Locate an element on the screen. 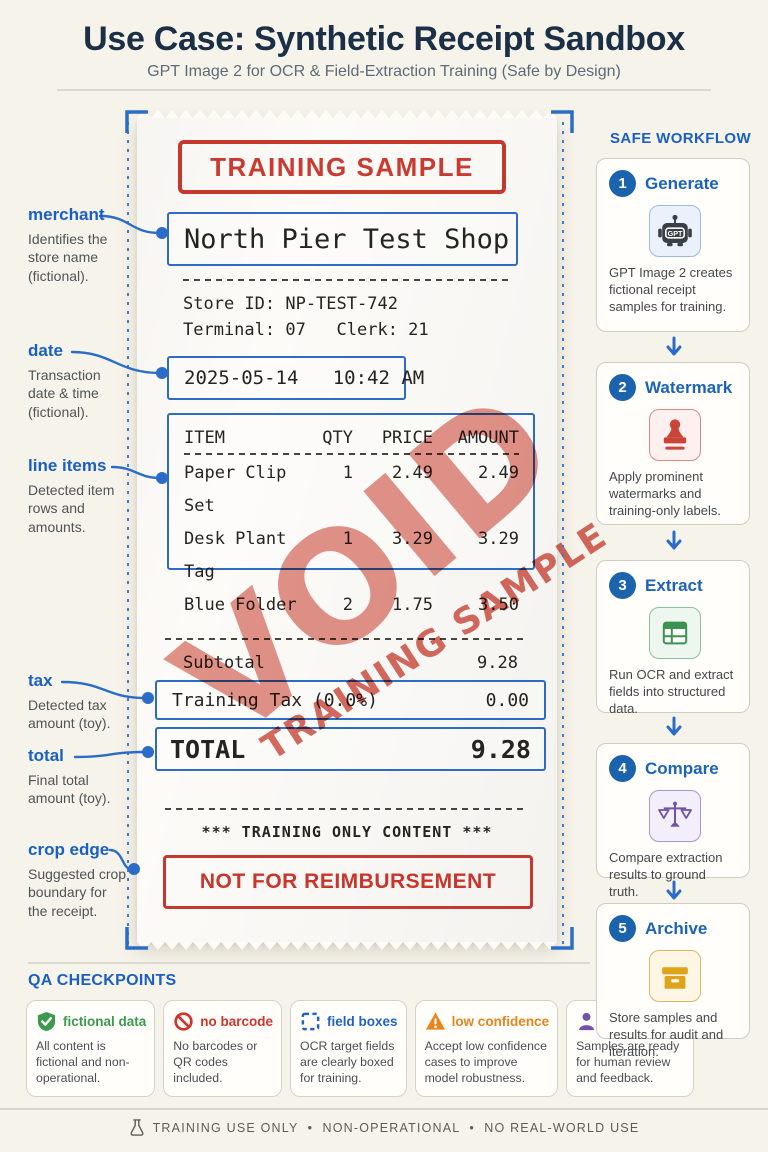 This screenshot has width=768, height=1152. qa-card-header: no barcode is located at coordinates (223, 1021).